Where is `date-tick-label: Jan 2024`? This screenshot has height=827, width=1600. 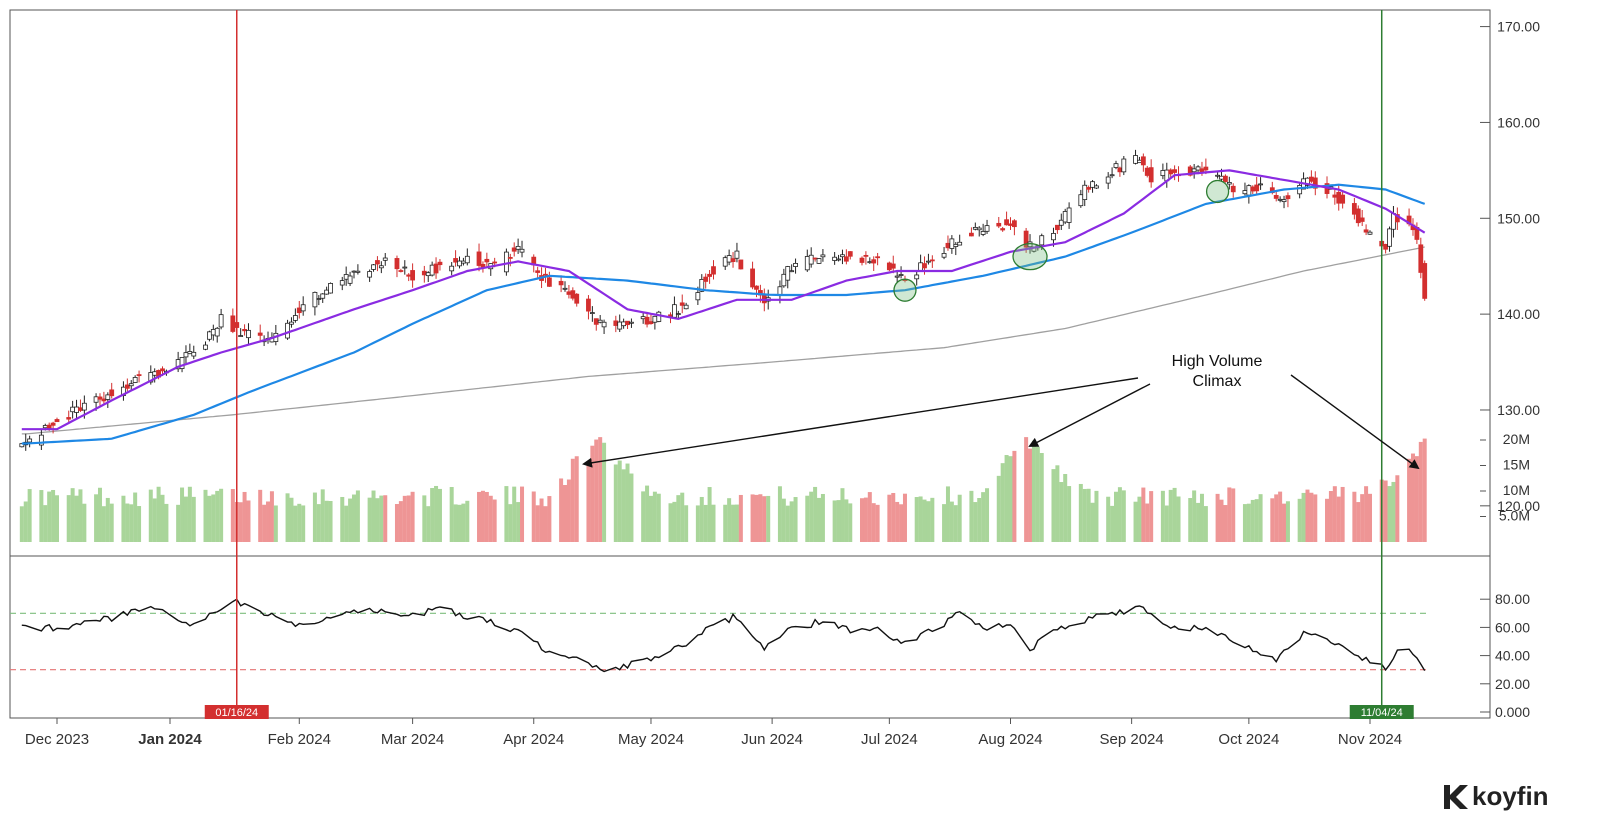
date-tick-label: Jan 2024 is located at coordinates (170, 739).